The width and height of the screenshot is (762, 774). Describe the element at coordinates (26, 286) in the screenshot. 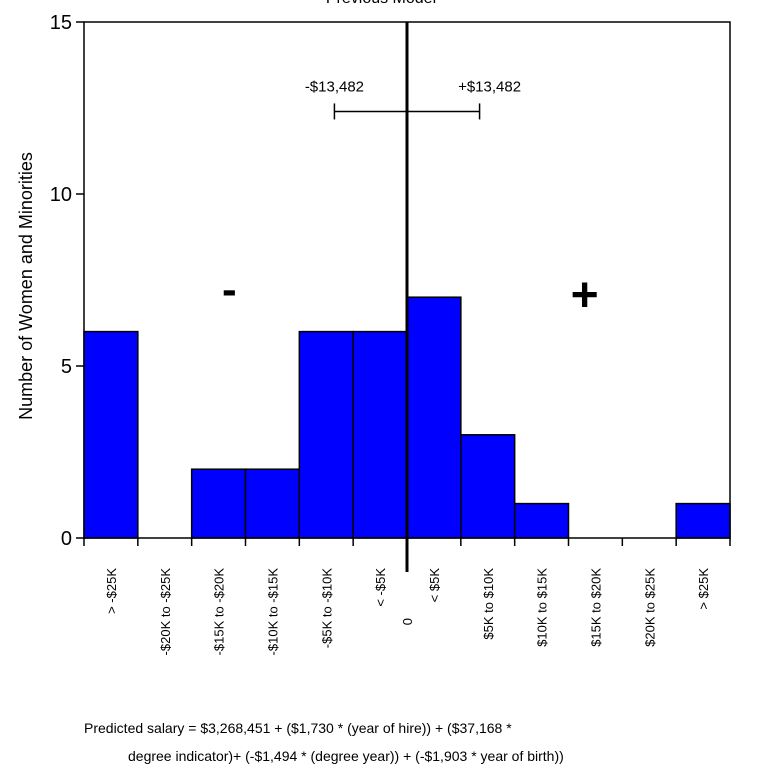

I see `y-axis-label: Number of Women and Minorities` at that location.